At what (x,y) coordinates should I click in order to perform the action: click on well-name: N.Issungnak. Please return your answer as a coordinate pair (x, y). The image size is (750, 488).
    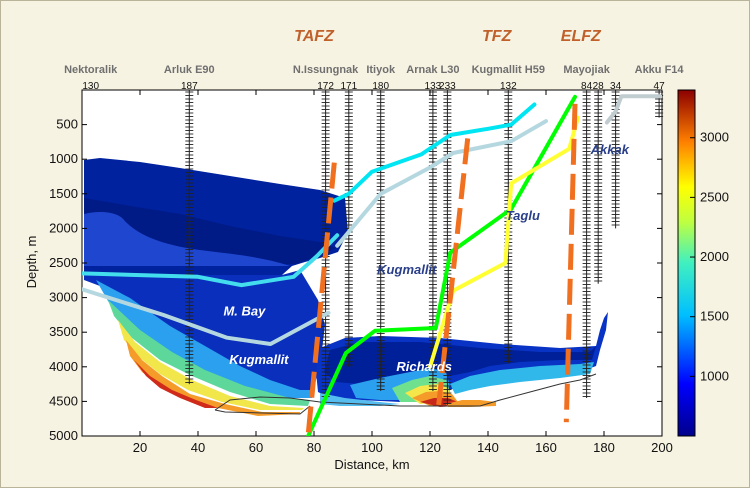
    Looking at the image, I should click on (326, 70).